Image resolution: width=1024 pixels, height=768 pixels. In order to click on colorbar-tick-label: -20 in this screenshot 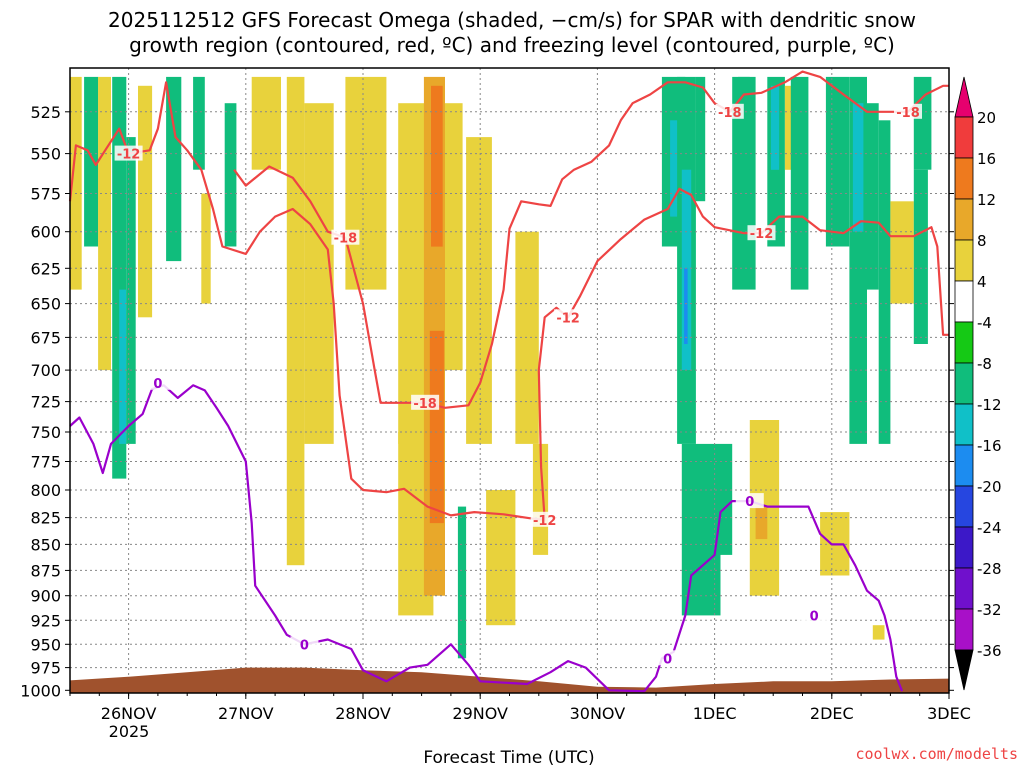, I will do `click(989, 487)`.